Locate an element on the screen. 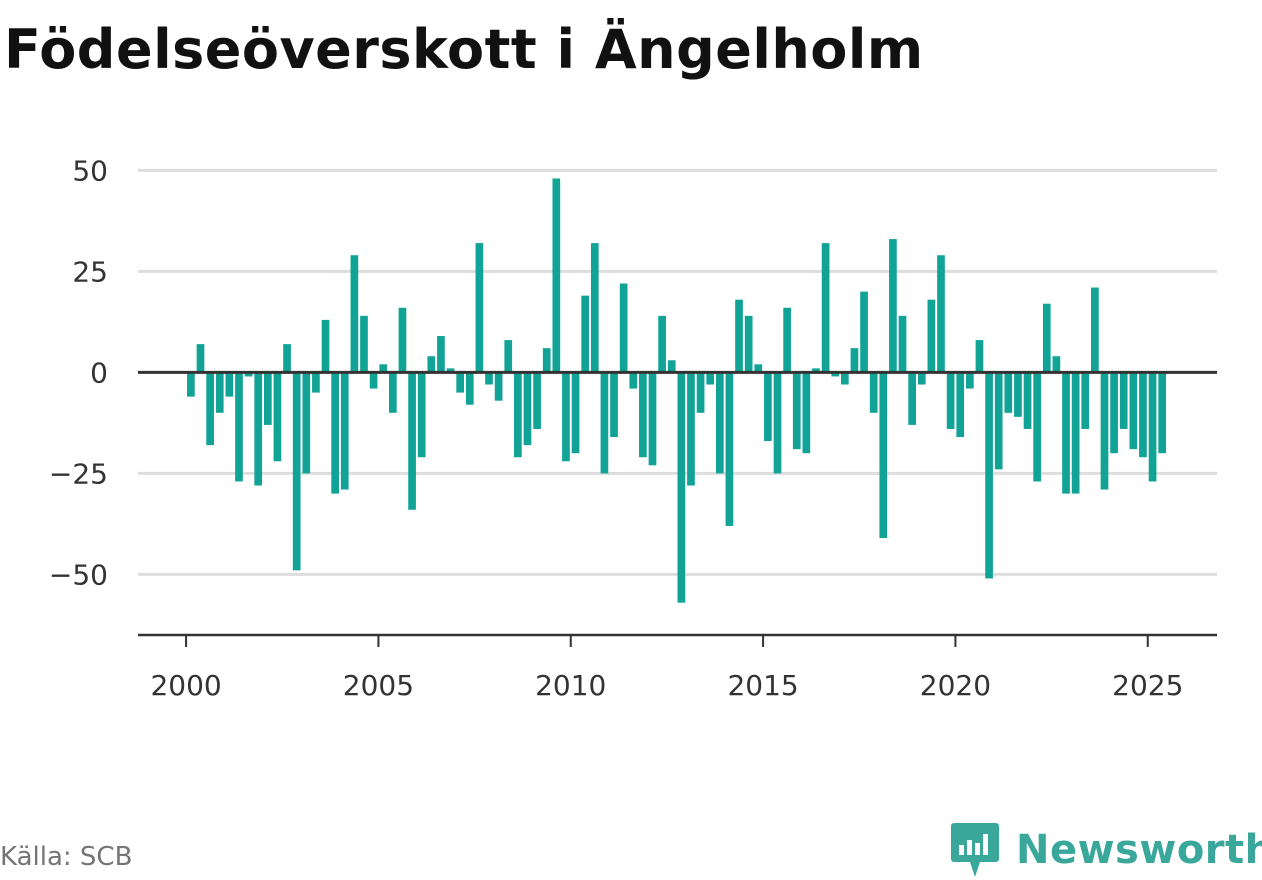 The width and height of the screenshot is (1262, 880). y-tick-label: 25 is located at coordinates (90, 271).